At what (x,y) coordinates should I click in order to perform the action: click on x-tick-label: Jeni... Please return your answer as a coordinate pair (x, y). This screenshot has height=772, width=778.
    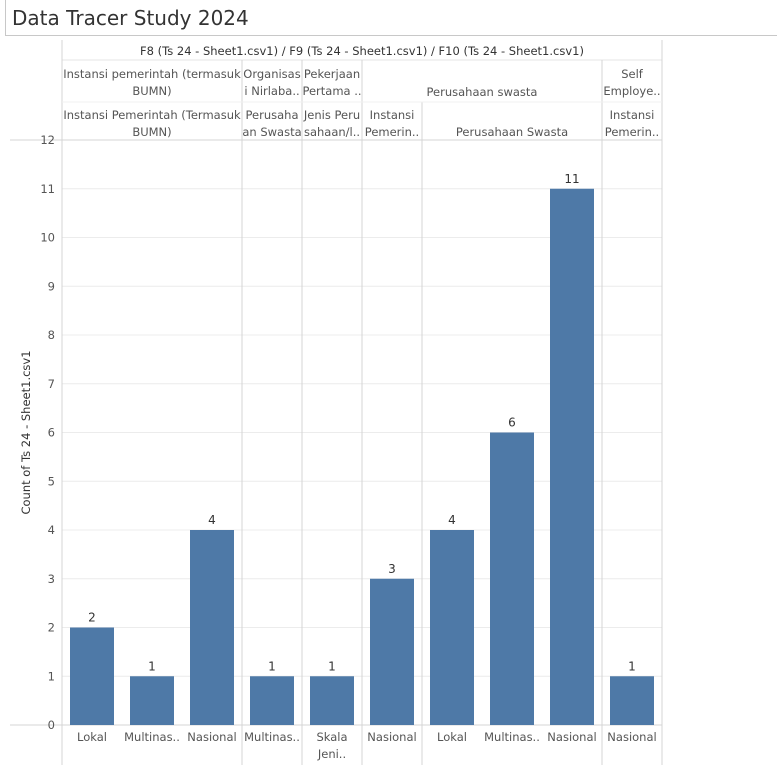
    Looking at the image, I should click on (331, 754).